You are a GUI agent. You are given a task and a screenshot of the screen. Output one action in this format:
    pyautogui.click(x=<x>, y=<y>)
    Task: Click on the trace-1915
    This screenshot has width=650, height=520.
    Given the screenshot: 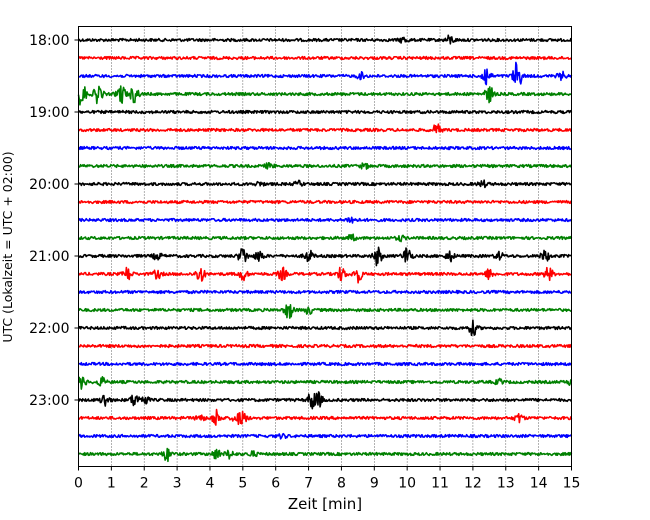 What is the action you would take?
    pyautogui.click(x=325, y=128)
    